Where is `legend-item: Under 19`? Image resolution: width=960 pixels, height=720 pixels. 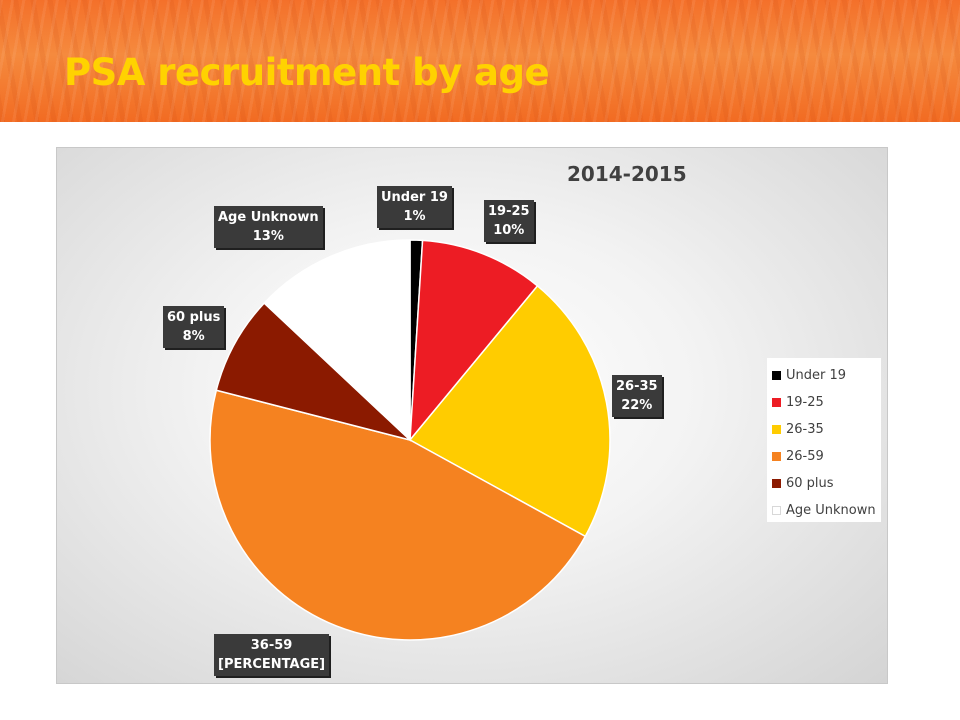 legend-item: Under 19 is located at coordinates (824, 375).